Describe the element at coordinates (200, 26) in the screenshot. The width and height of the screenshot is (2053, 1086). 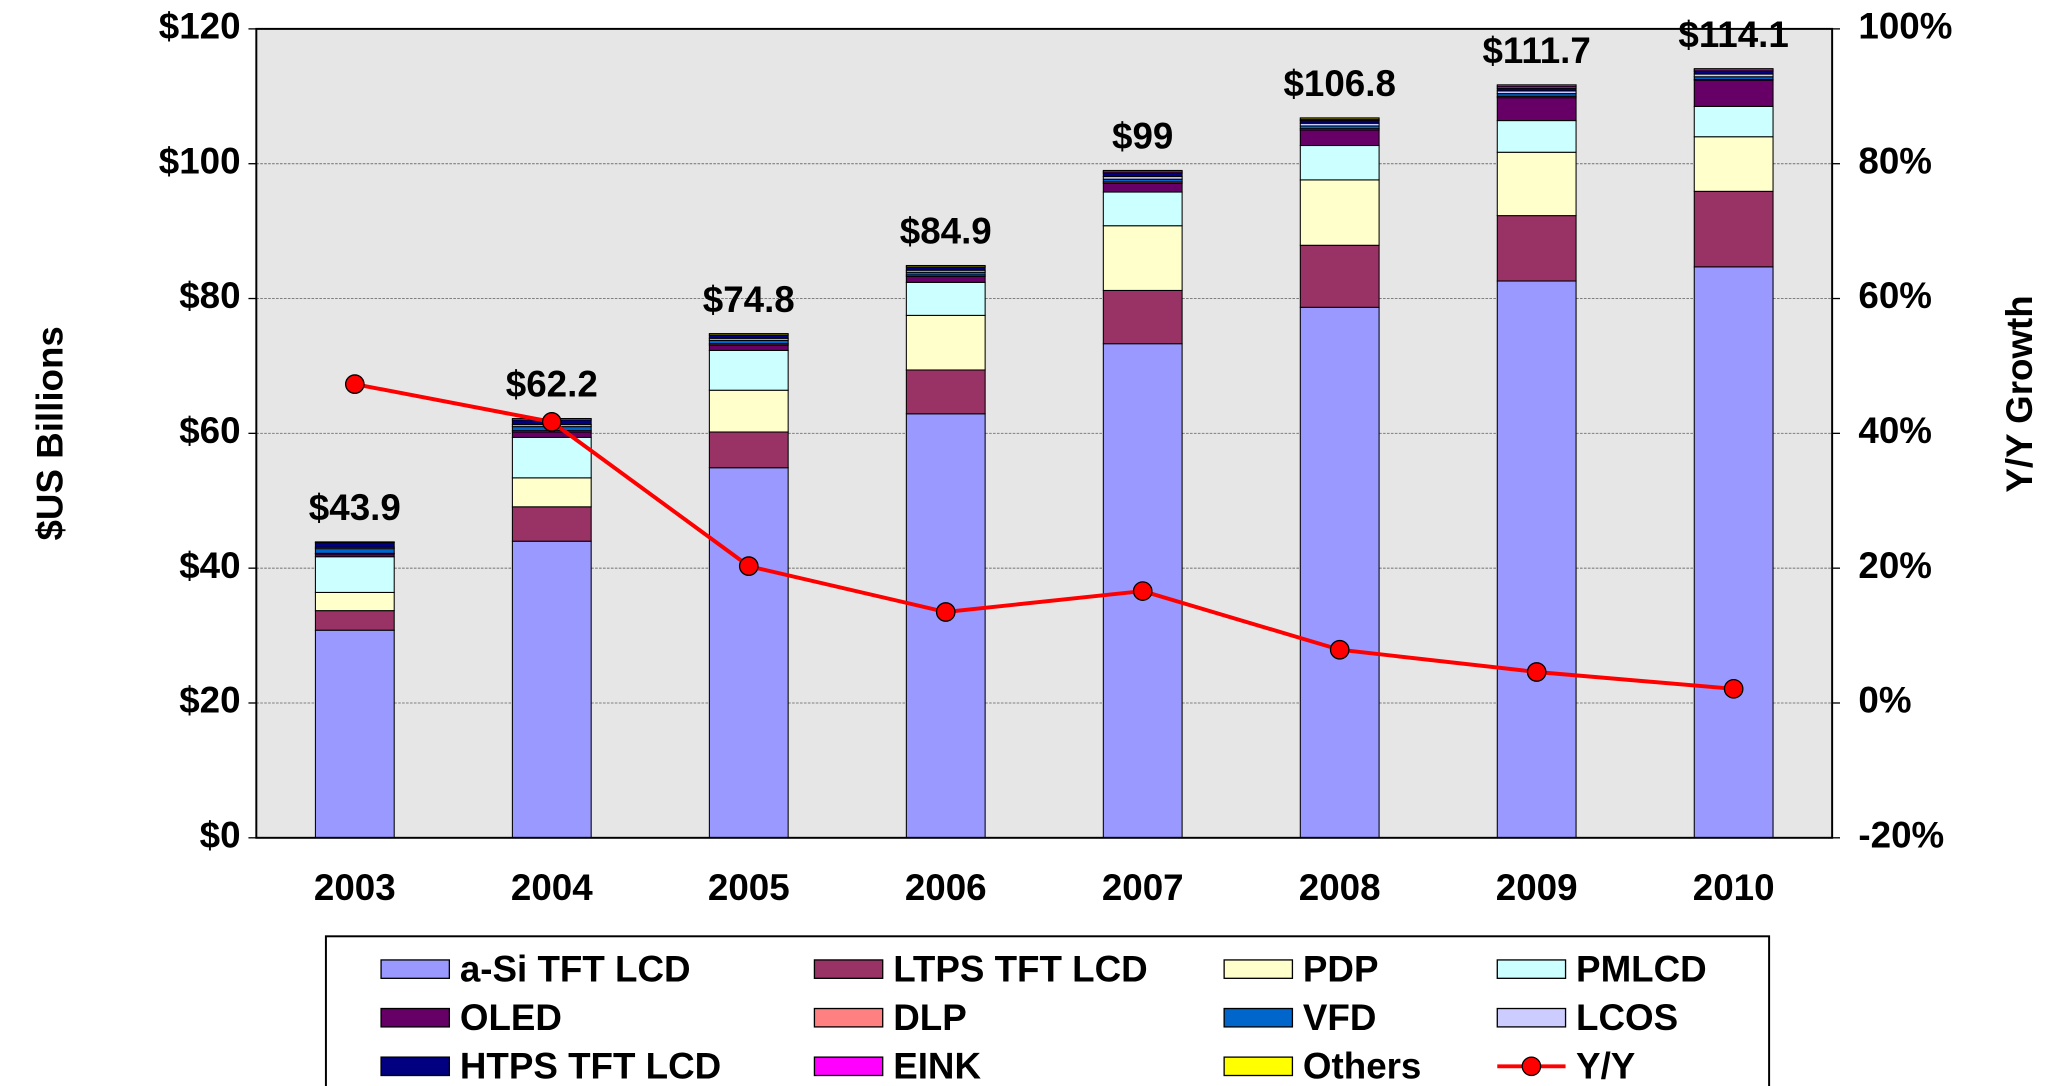
I see `y-tick-label: $120` at that location.